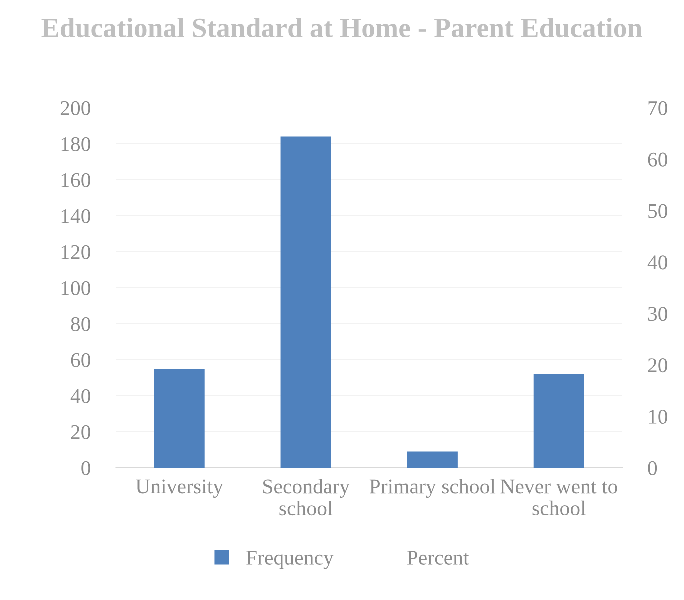  I want to click on y2-tick-label: 10, so click(658, 417).